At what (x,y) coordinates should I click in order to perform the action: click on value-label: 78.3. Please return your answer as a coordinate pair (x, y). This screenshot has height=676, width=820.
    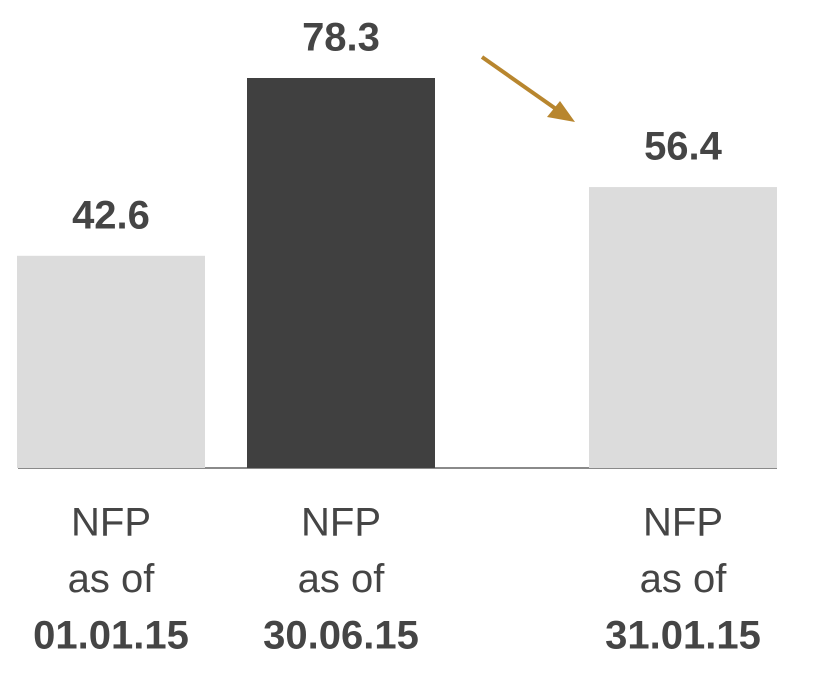
    Looking at the image, I should click on (341, 38).